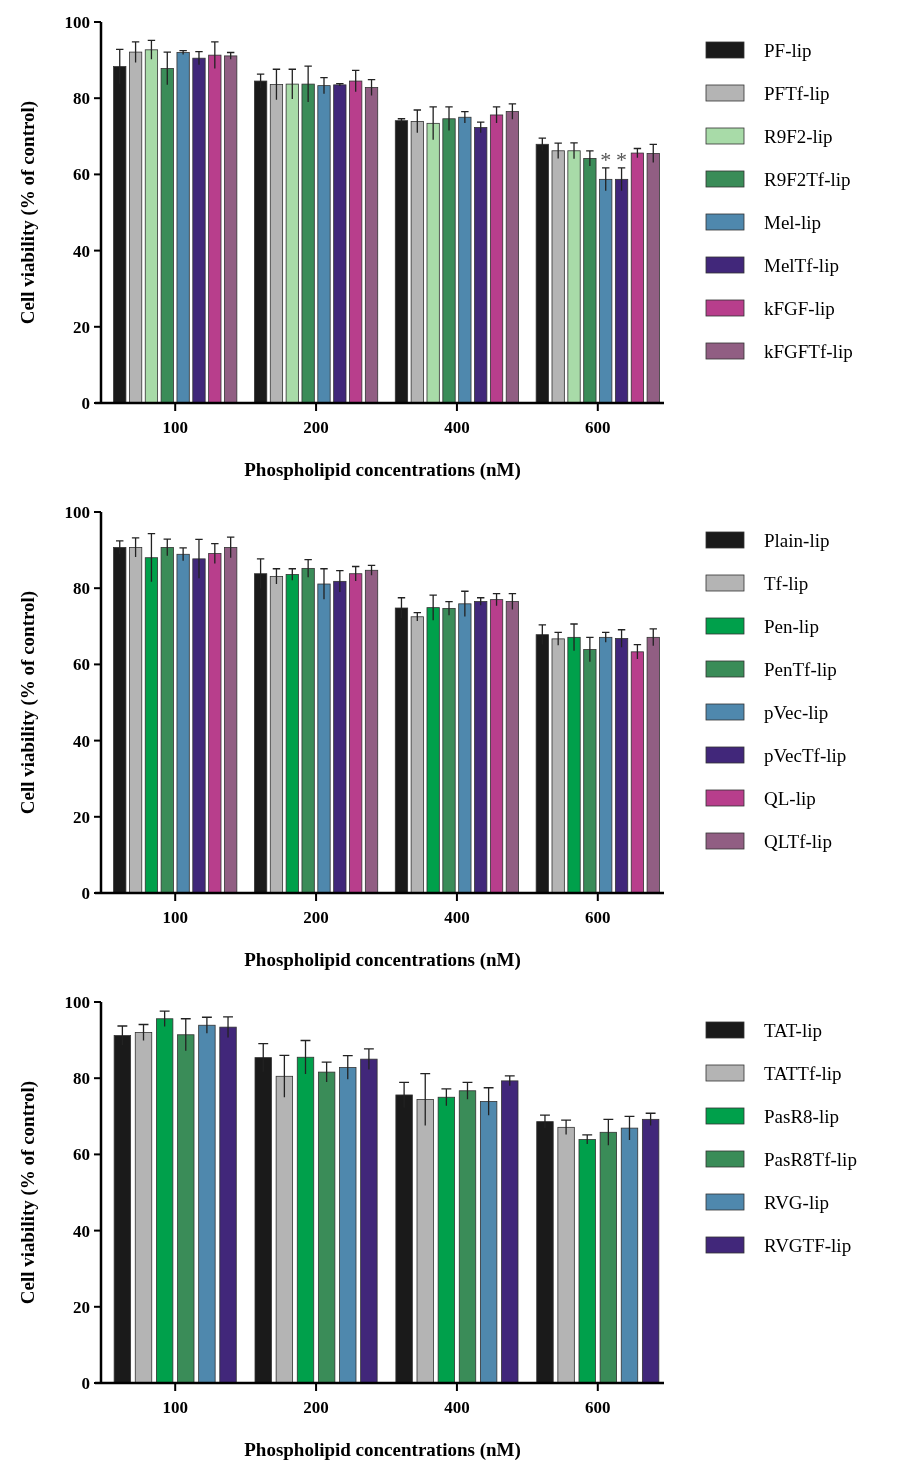 This screenshot has height=1471, width=897. What do you see at coordinates (807, 179) in the screenshot?
I see `legend-label: R9F2Tf-lip` at bounding box center [807, 179].